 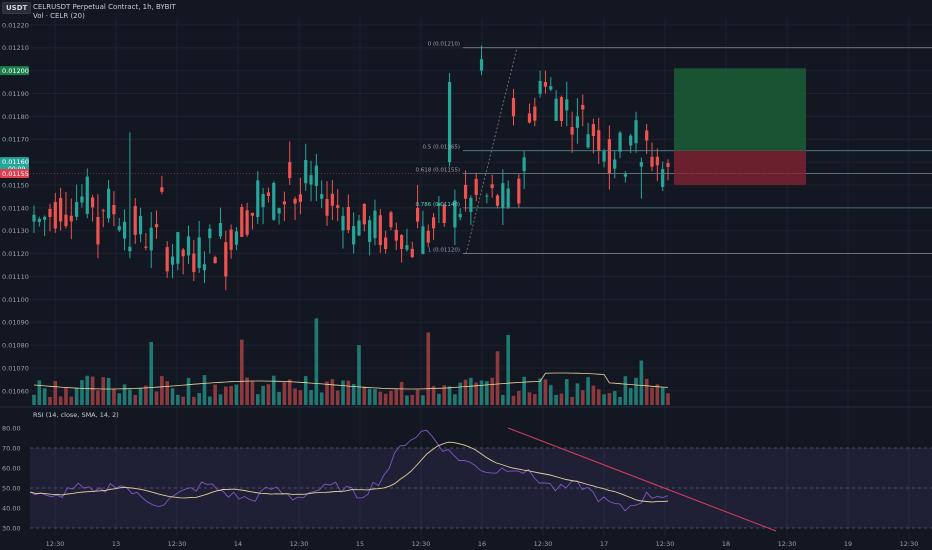 I want to click on rsi-tick-label: 50.00, so click(x=11, y=489).